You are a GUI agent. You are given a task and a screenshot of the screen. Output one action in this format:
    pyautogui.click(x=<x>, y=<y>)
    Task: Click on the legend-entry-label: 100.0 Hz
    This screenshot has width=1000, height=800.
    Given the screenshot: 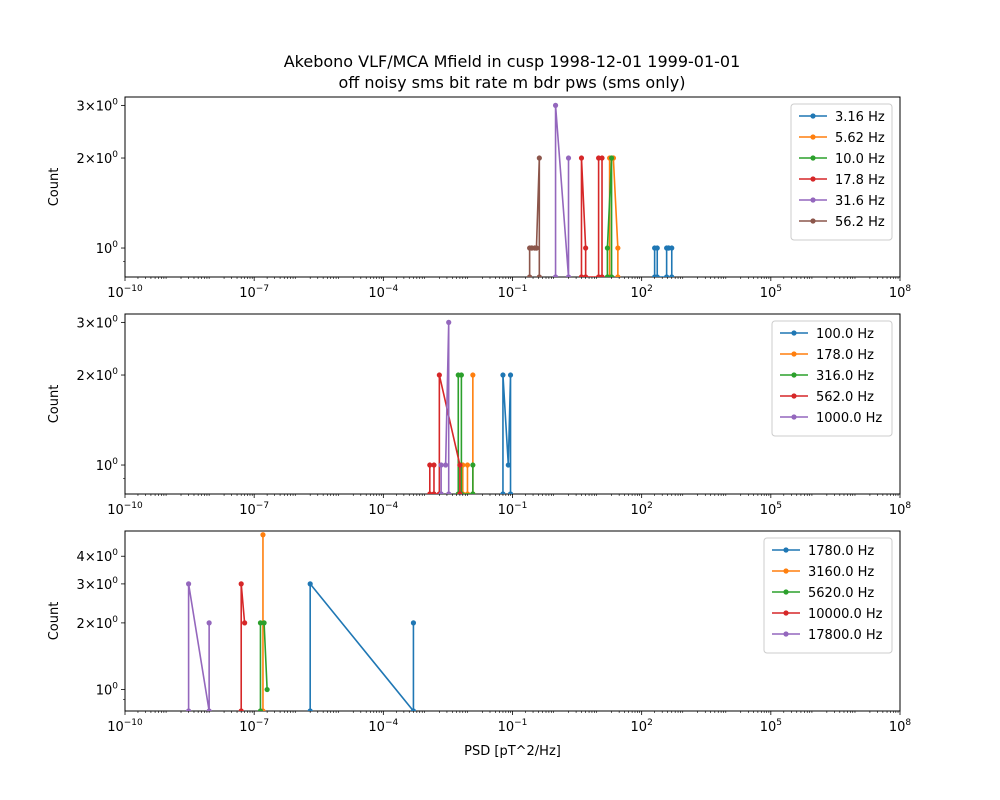 What is the action you would take?
    pyautogui.click(x=845, y=334)
    